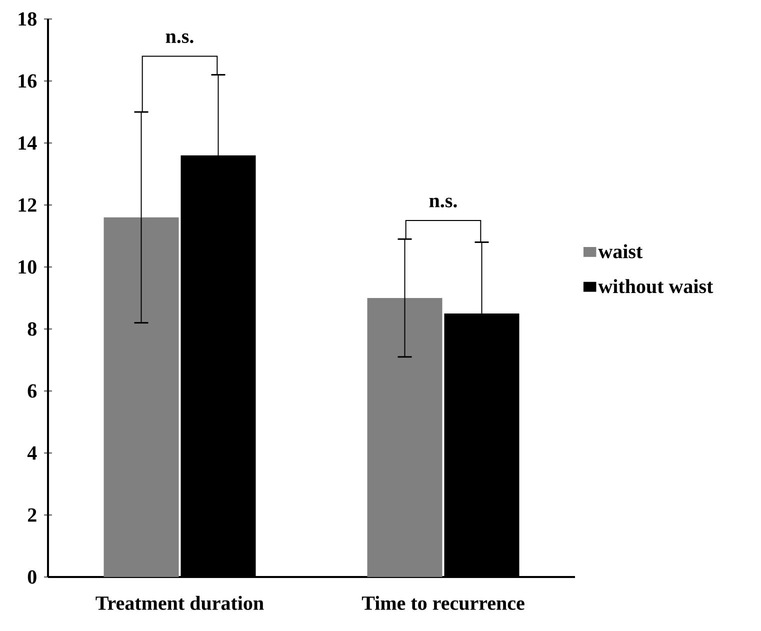  Describe the element at coordinates (27, 81) in the screenshot. I see `y-tick-label: 16` at that location.